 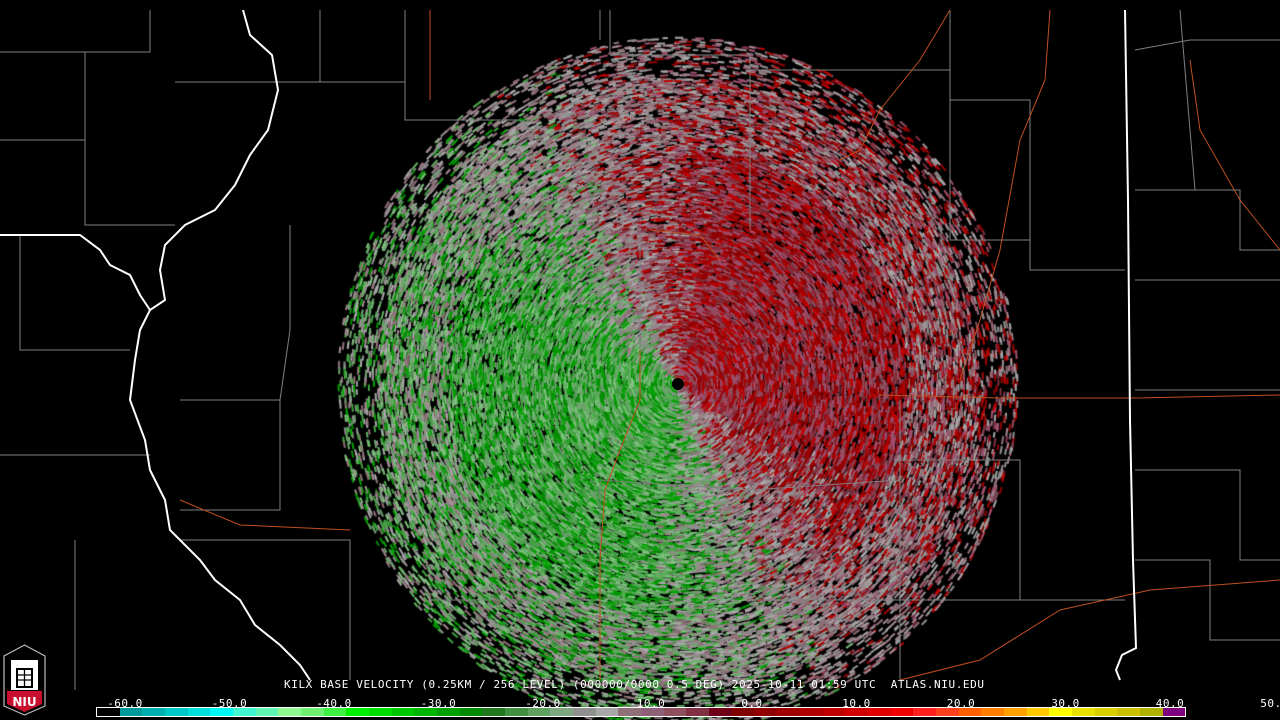 What do you see at coordinates (229, 703) in the screenshot?
I see `colorbar-tick: -50.0` at bounding box center [229, 703].